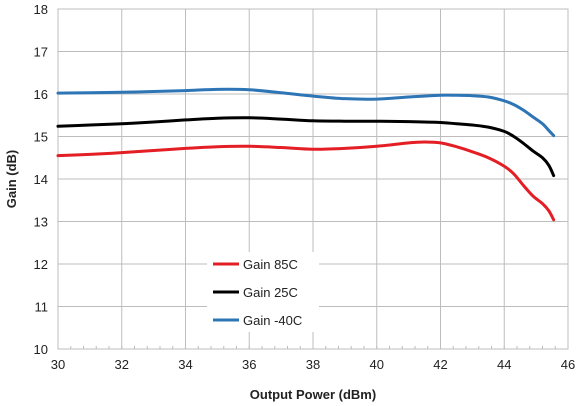 The image size is (577, 406). What do you see at coordinates (185, 364) in the screenshot?
I see `x-tick-label: 34` at bounding box center [185, 364].